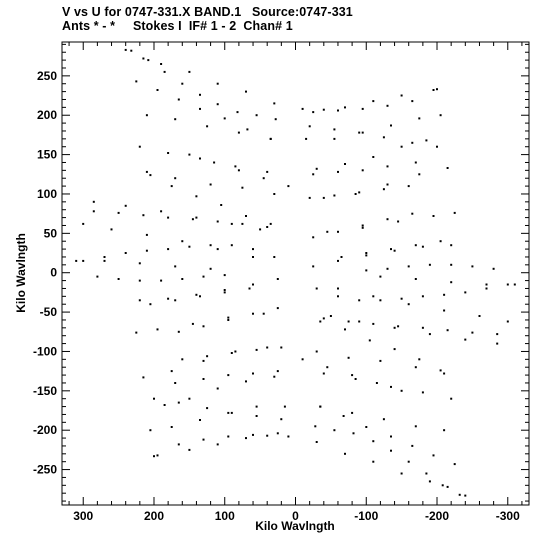  Describe the element at coordinates (437, 516) in the screenshot. I see `x-tick-label: -200` at that location.